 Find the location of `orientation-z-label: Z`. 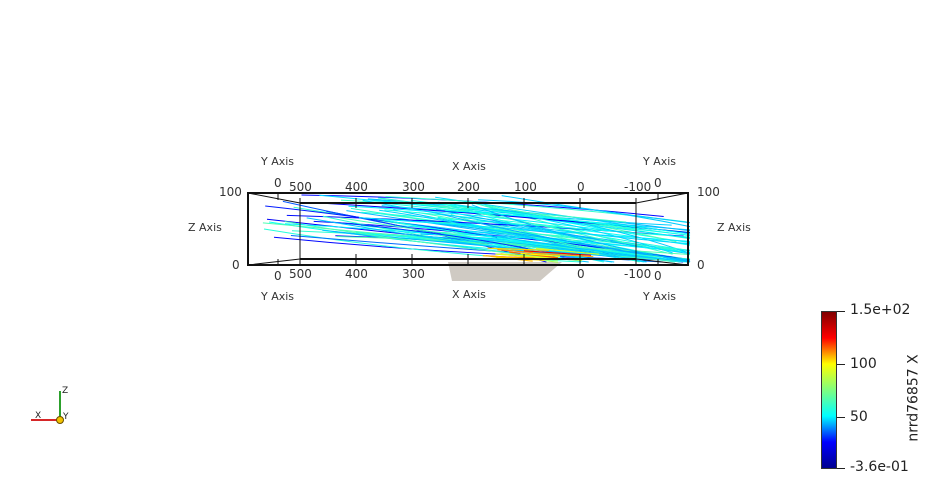

orientation-z-label: Z is located at coordinates (65, 391).